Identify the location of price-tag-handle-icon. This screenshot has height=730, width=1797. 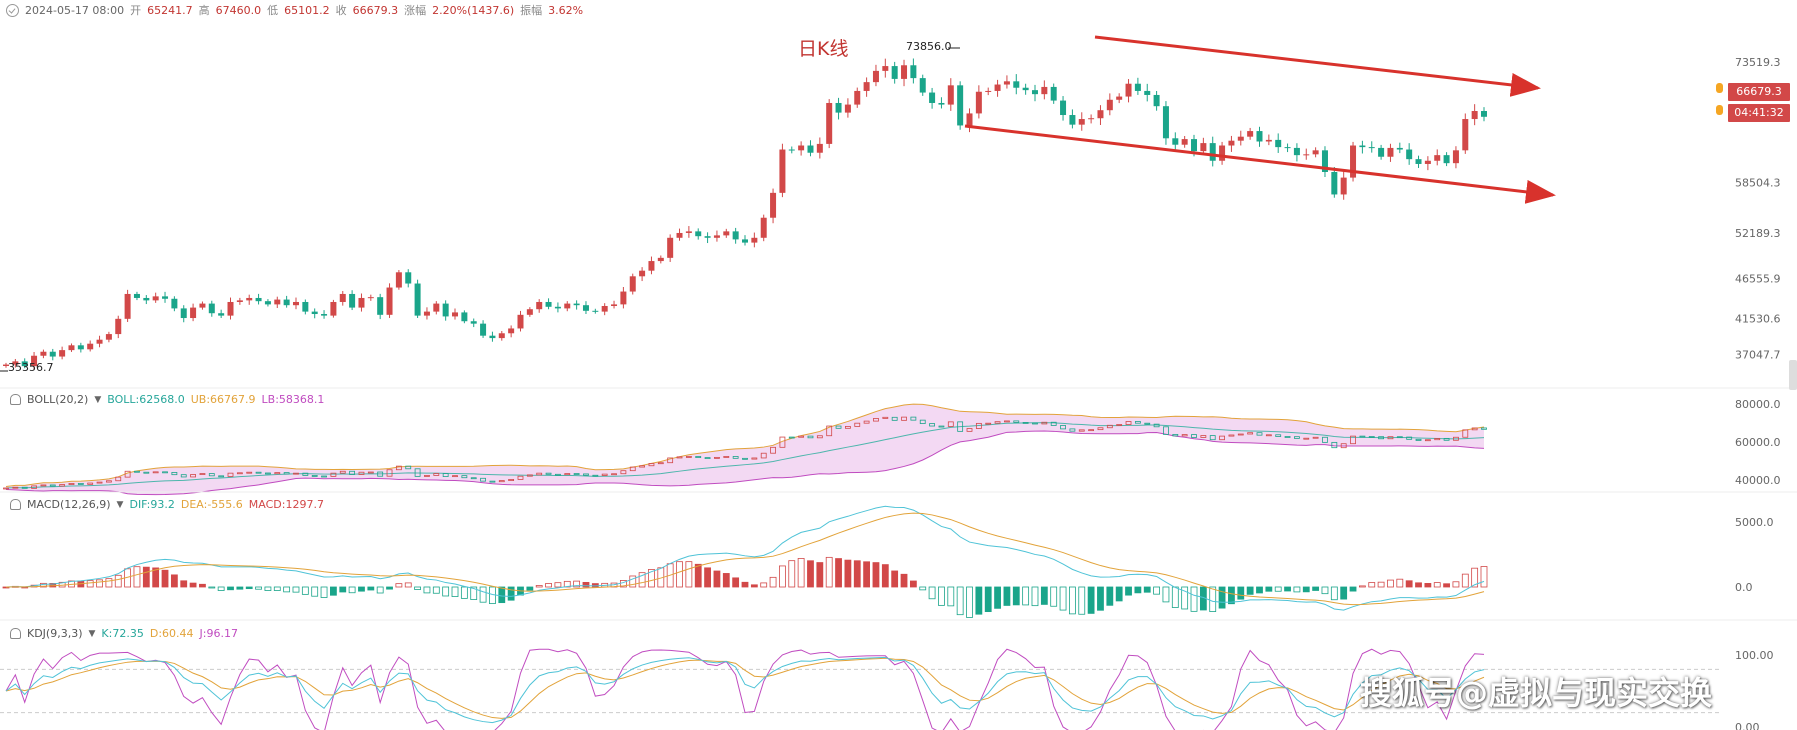
(1719, 88).